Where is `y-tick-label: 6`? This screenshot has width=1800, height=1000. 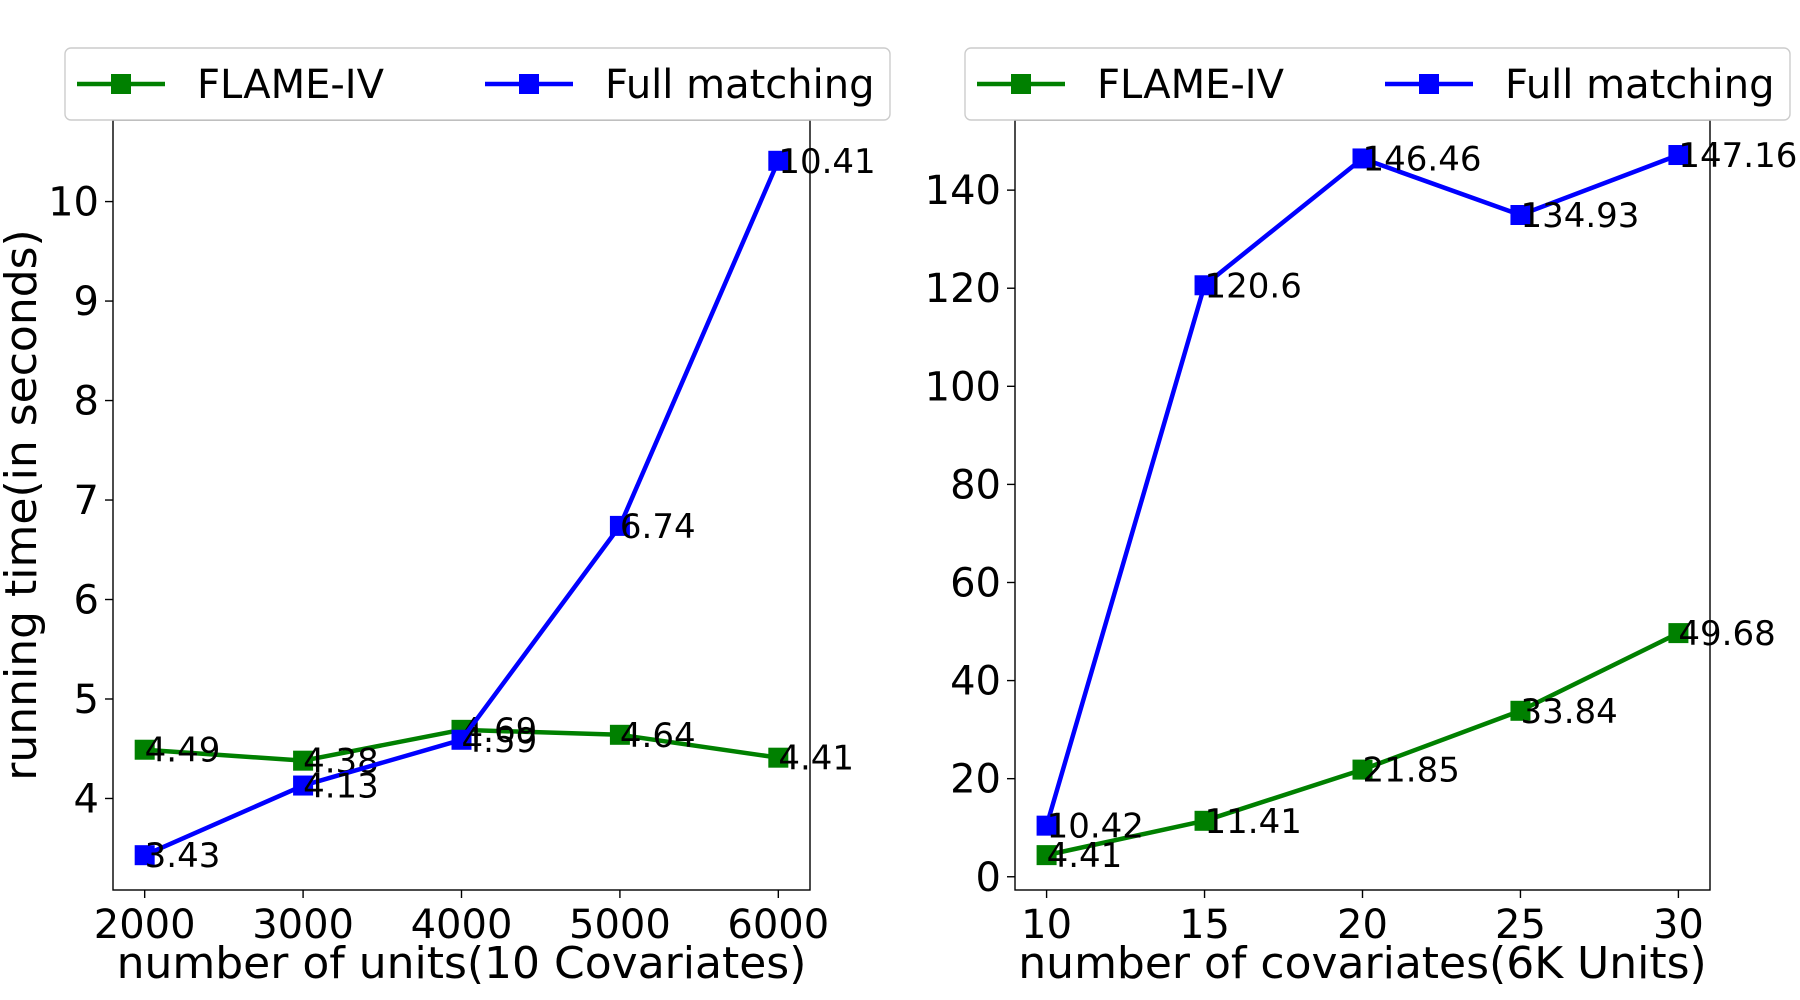 y-tick-label: 6 is located at coordinates (86, 601).